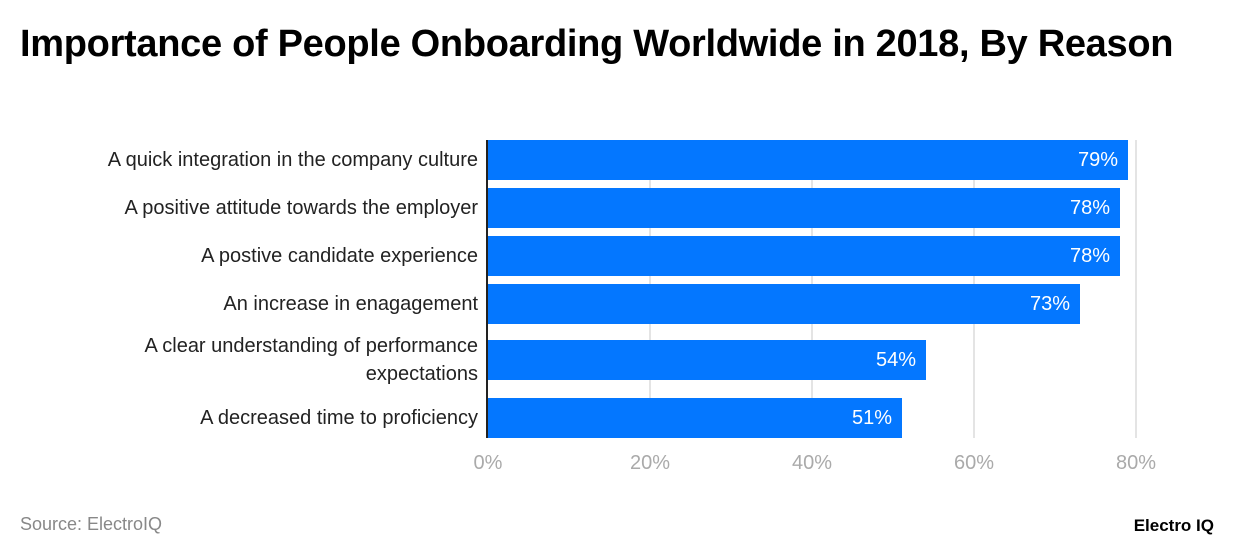  Describe the element at coordinates (871, 418) in the screenshot. I see `bar-value-label: 51%` at that location.